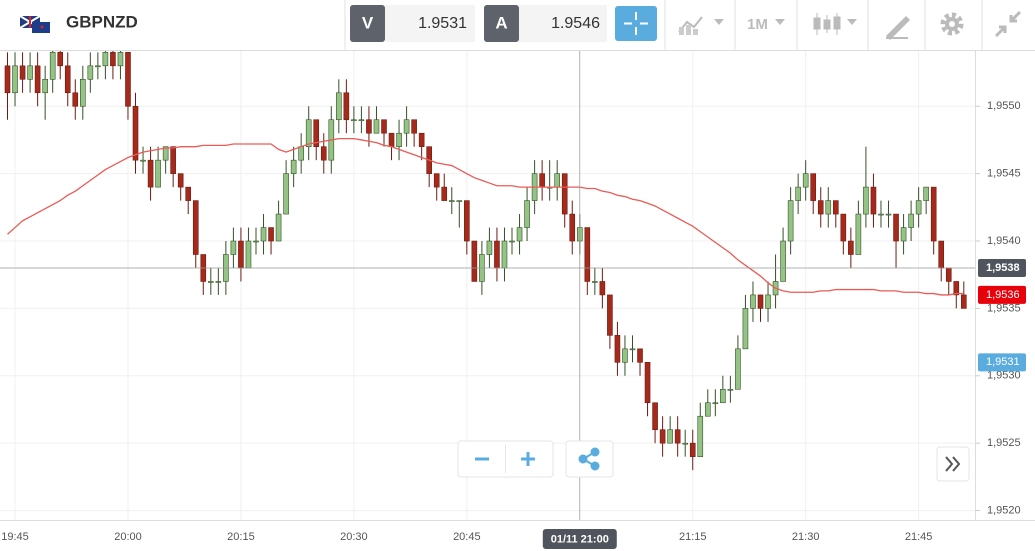 Image resolution: width=1035 pixels, height=551 pixels. What do you see at coordinates (430, 23) in the screenshot?
I see `bid-field` at bounding box center [430, 23].